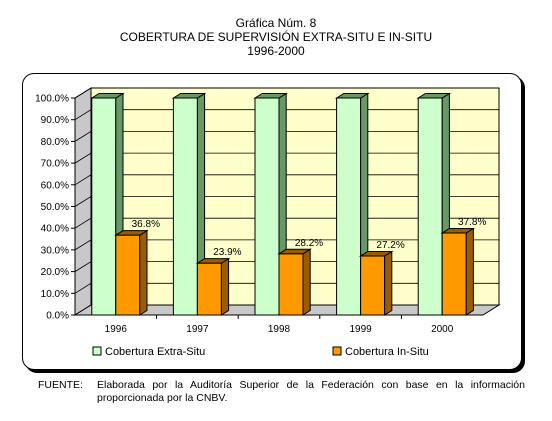 This screenshot has height=421, width=552. I want to click on gridline, so click(286, 93).